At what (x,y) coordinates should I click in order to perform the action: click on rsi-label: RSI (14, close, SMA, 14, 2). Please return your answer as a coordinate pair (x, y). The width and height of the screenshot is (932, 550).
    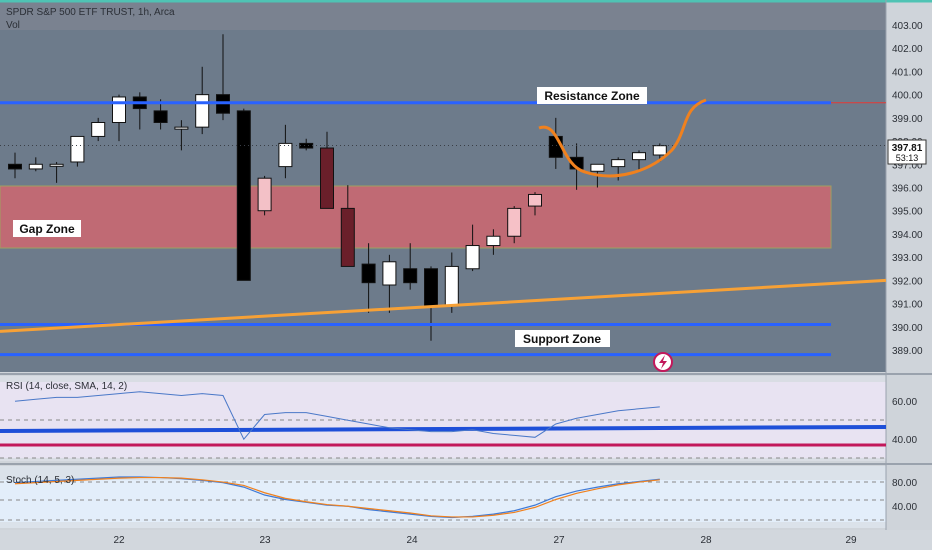
    Looking at the image, I should click on (66, 386).